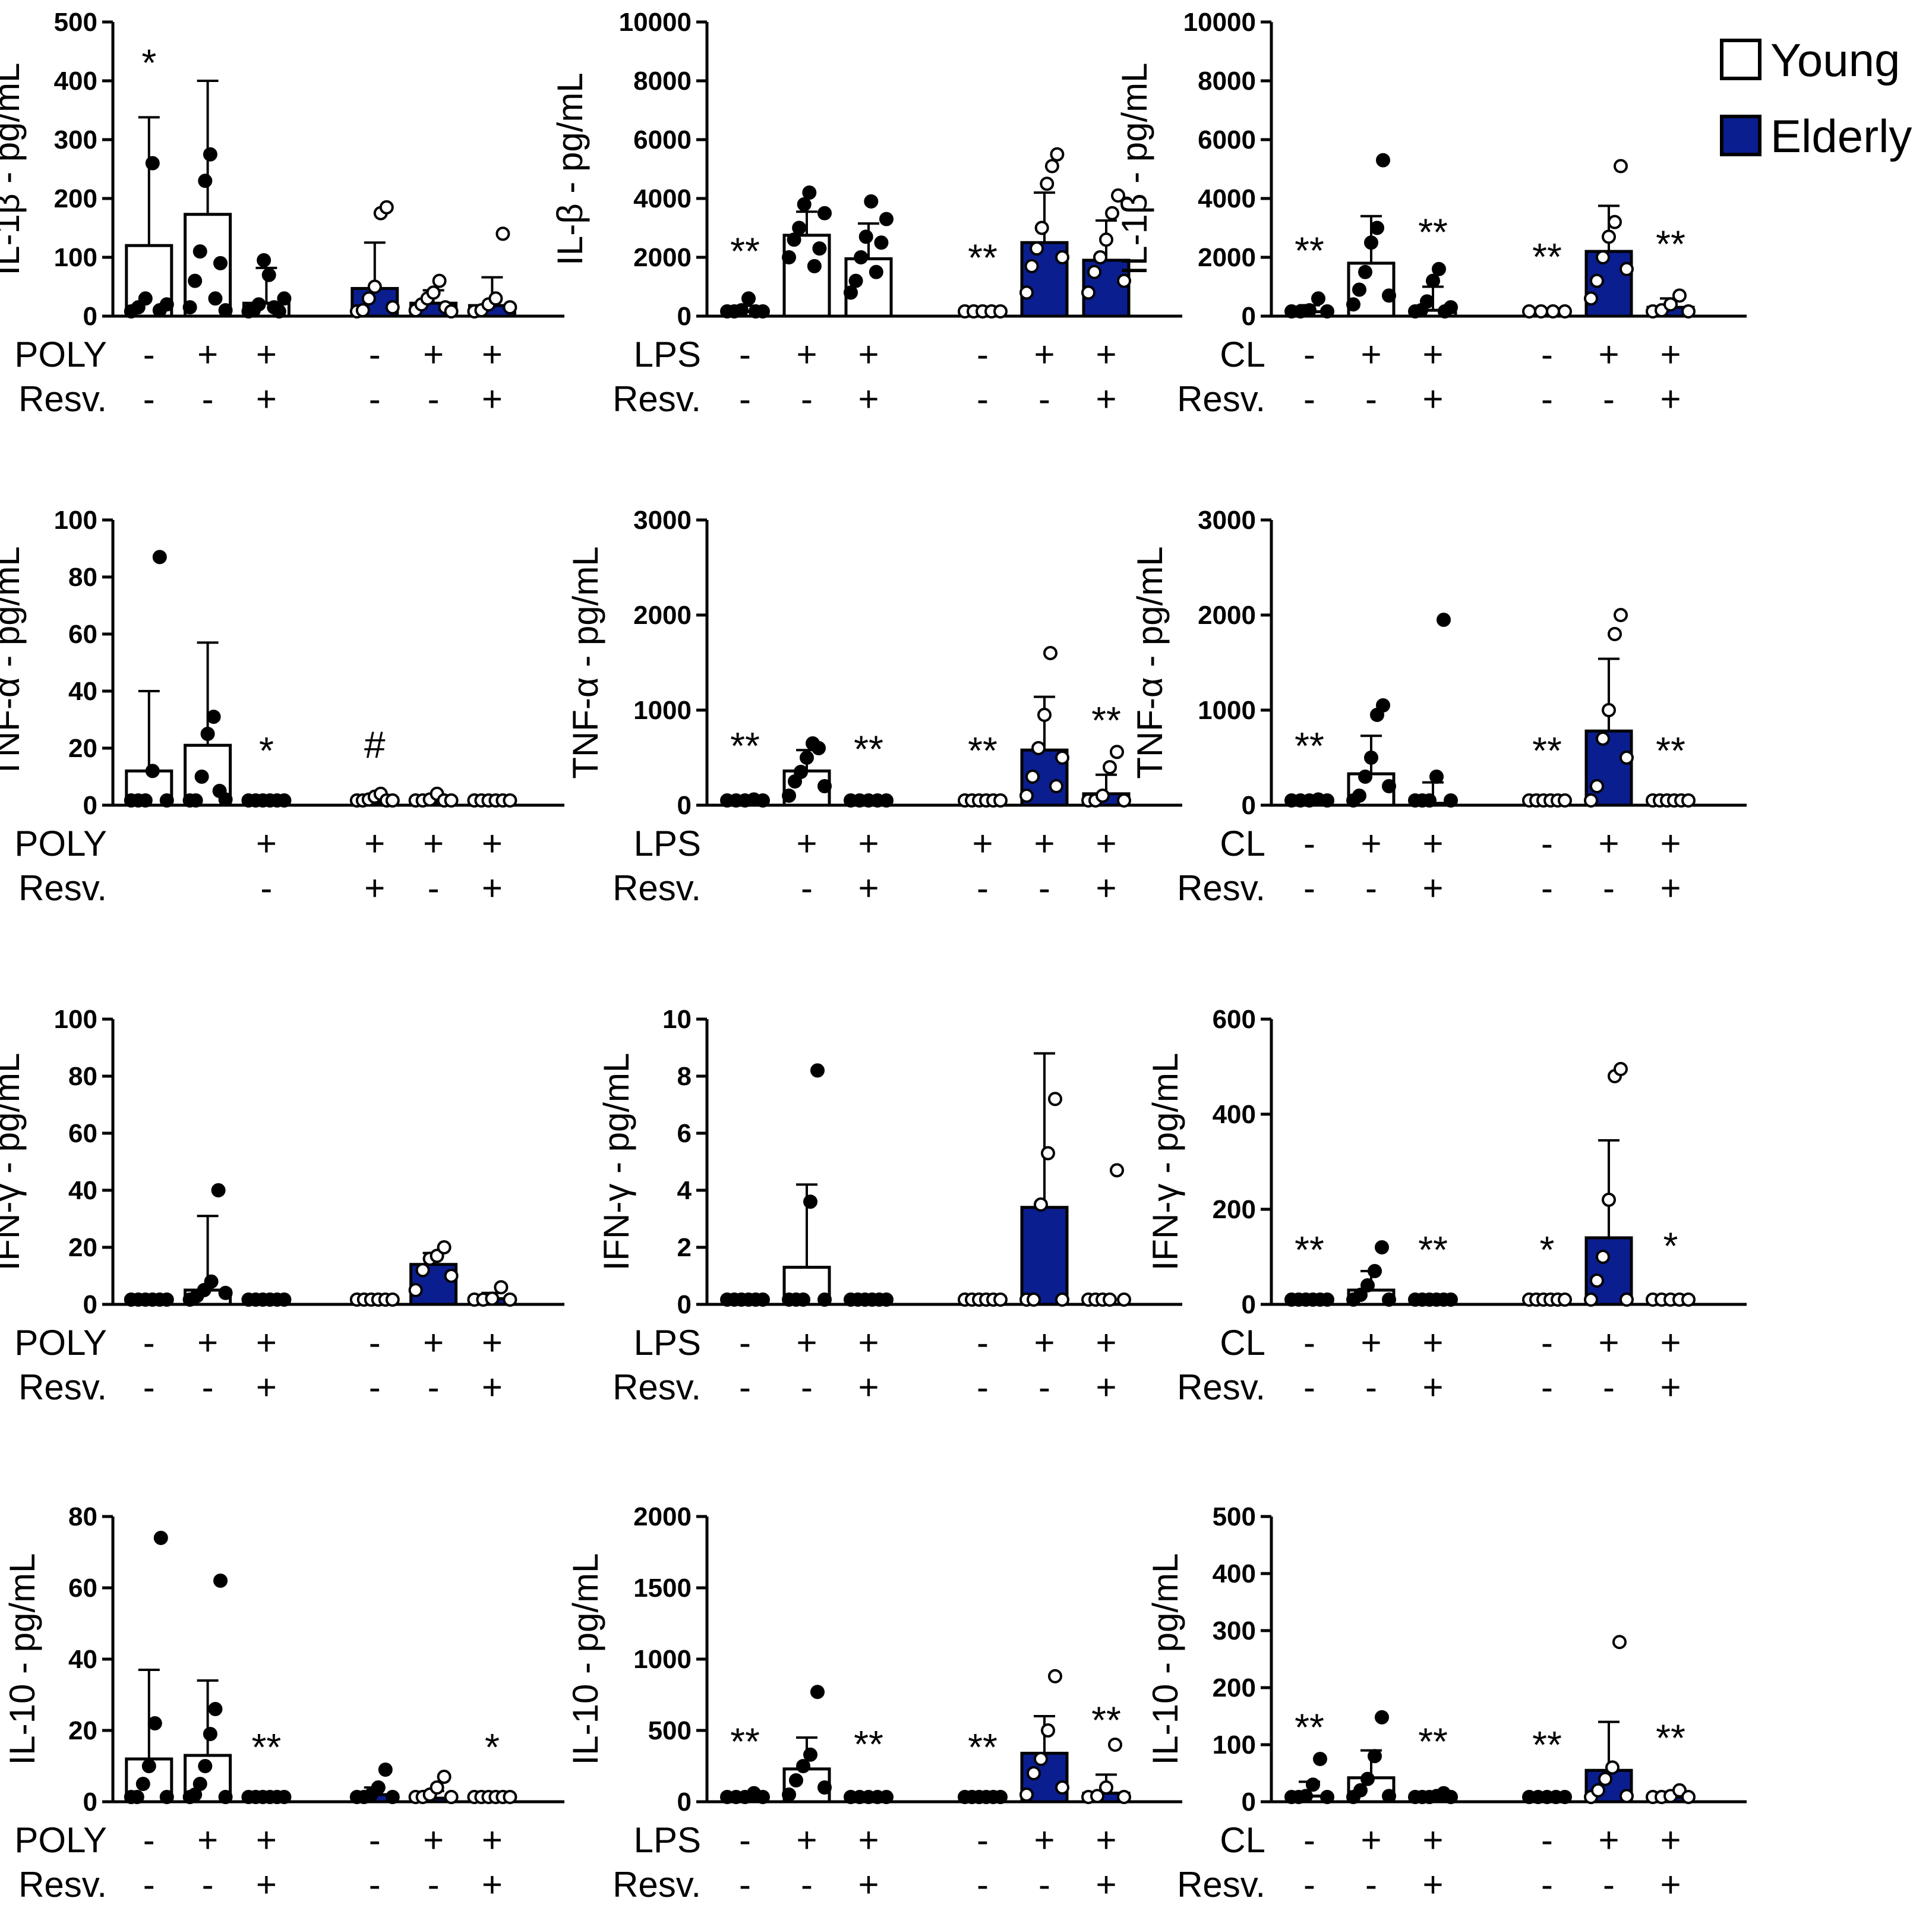  Describe the element at coordinates (1234, 1630) in the screenshot. I see `y-tick-label: 300` at that location.